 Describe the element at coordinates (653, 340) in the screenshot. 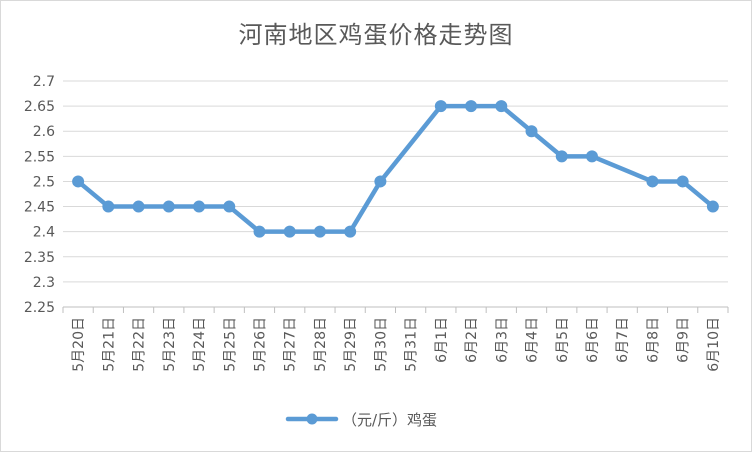

I see `x-tick-label: 6月8日` at that location.